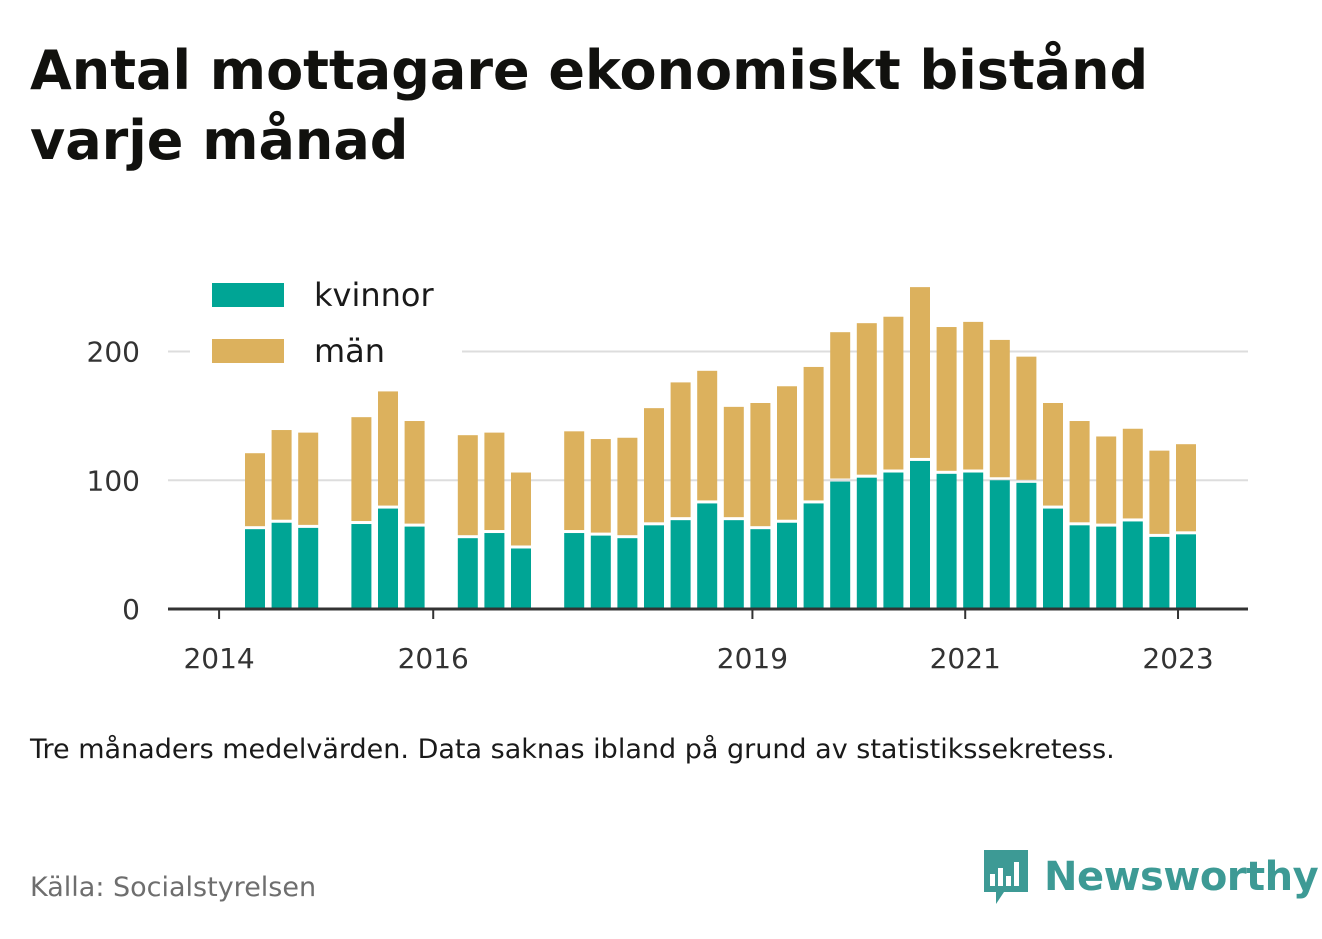 Image resolution: width=1322 pixels, height=939 pixels. What do you see at coordinates (173, 887) in the screenshot?
I see `source-note: Källa: Socialstyrelsen` at bounding box center [173, 887].